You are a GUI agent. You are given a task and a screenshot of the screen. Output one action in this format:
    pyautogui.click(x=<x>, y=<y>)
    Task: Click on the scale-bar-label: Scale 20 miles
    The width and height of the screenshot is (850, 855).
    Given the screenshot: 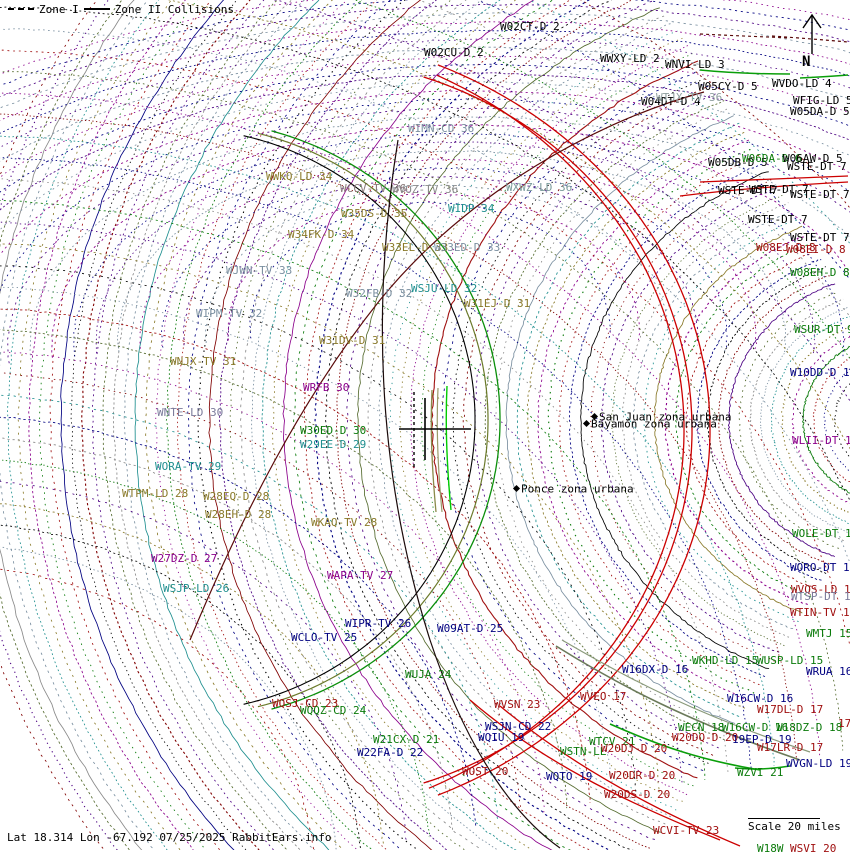 What is the action you would take?
    pyautogui.click(x=794, y=826)
    